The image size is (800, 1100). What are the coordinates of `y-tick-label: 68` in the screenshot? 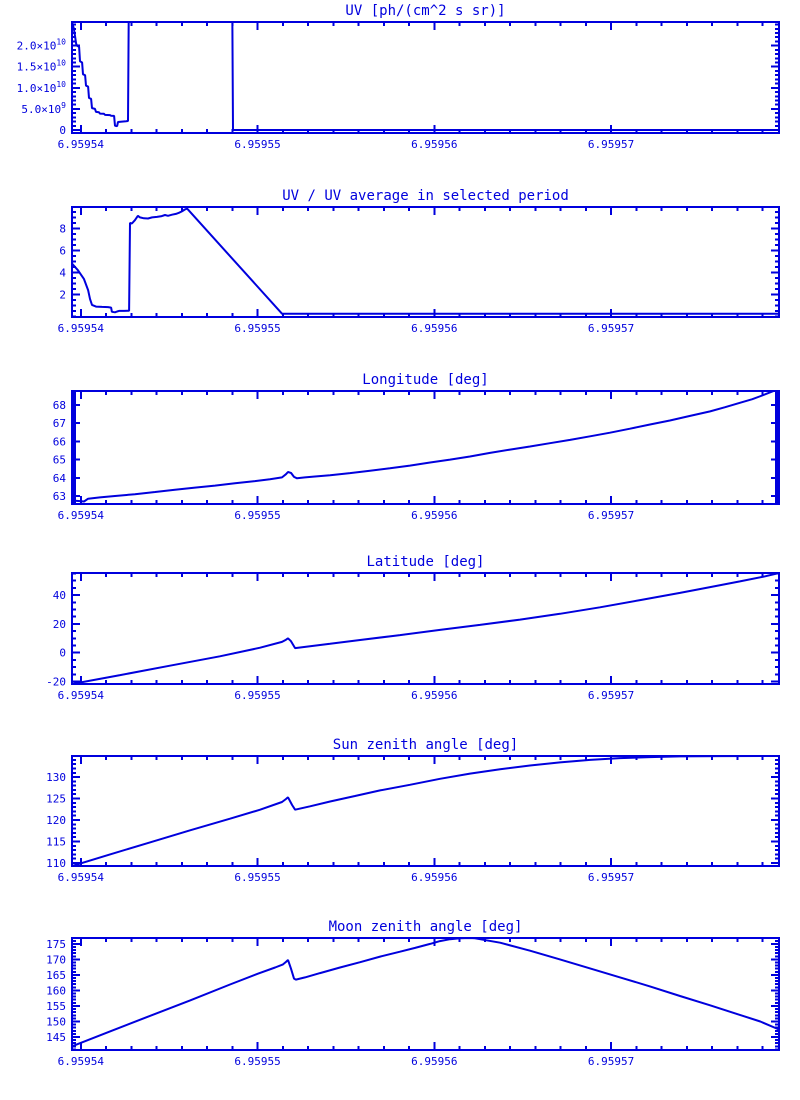 It's located at (59, 405).